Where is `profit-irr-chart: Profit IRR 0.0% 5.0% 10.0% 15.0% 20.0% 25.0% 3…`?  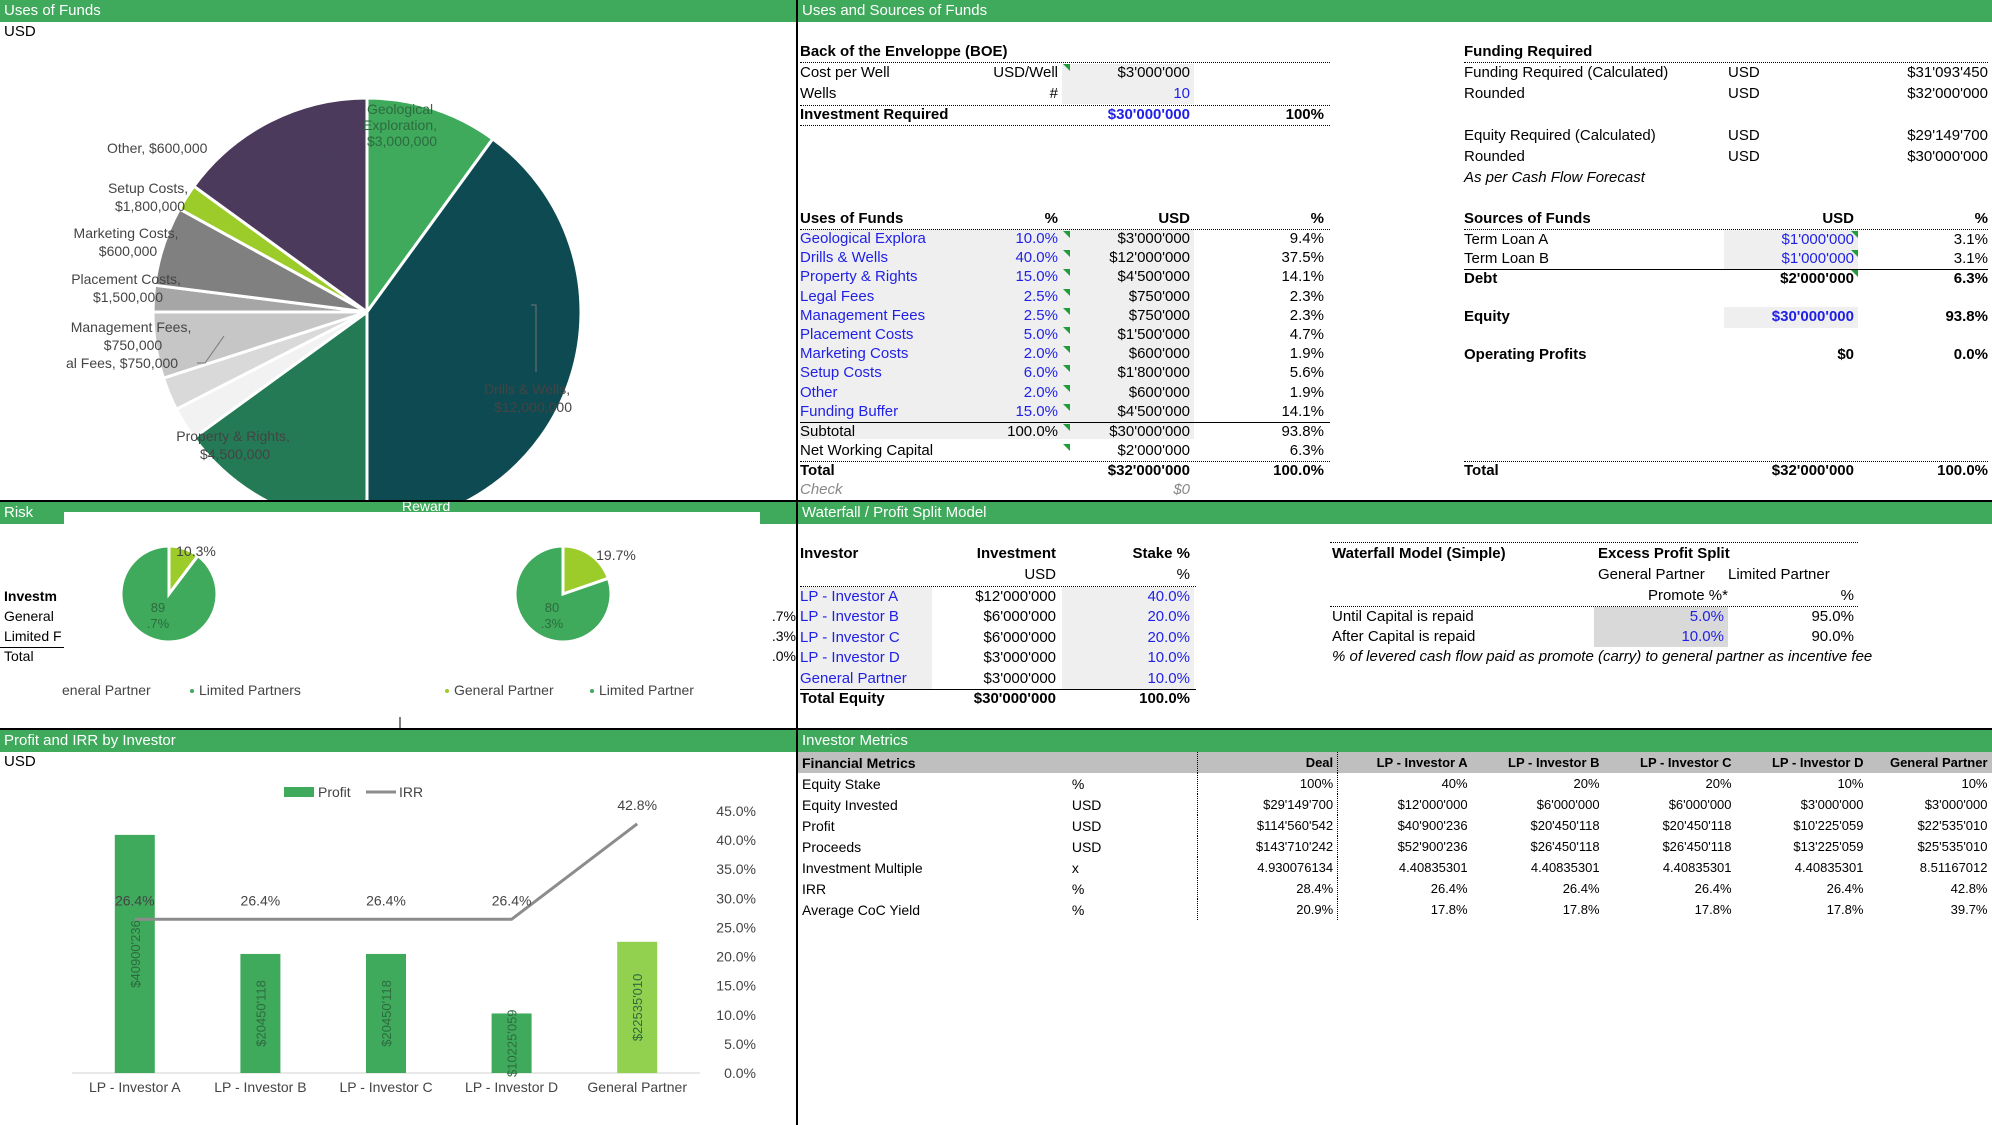
profit-irr-chart: Profit IRR 0.0% 5.0% 10.0% 15.0% 20.0% 25.0% 3… is located at coordinates (398, 938).